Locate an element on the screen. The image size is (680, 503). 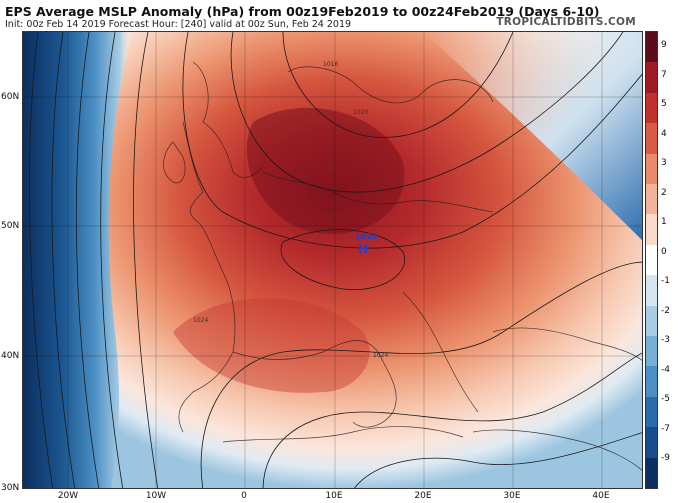
colorbar-label: 5 is located at coordinates (664, 104).